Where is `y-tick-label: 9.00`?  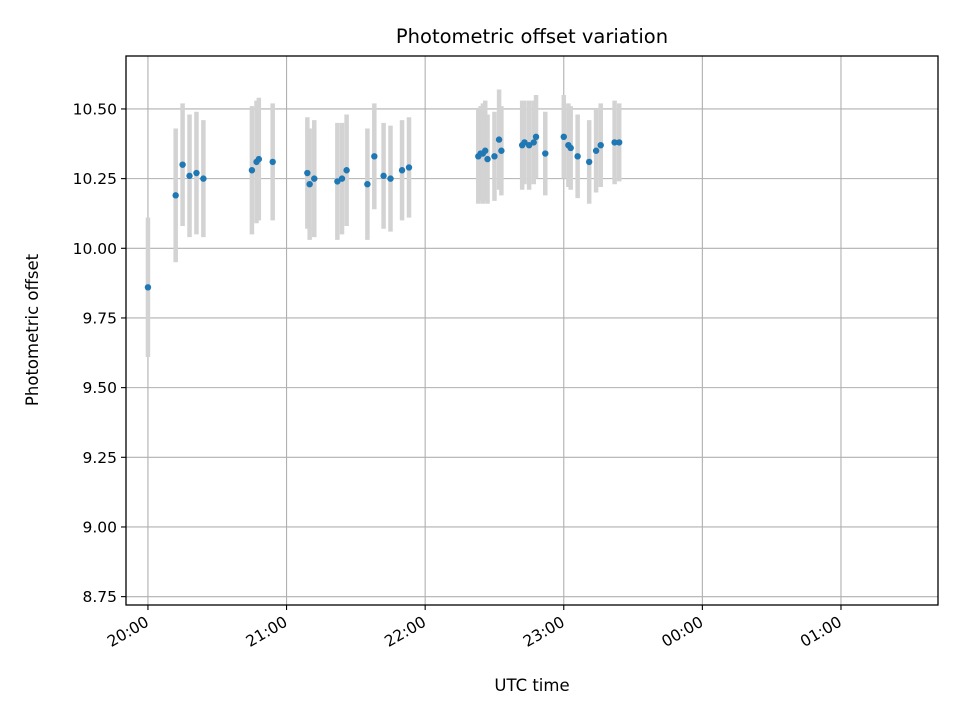 y-tick-label: 9.00 is located at coordinates (99, 527).